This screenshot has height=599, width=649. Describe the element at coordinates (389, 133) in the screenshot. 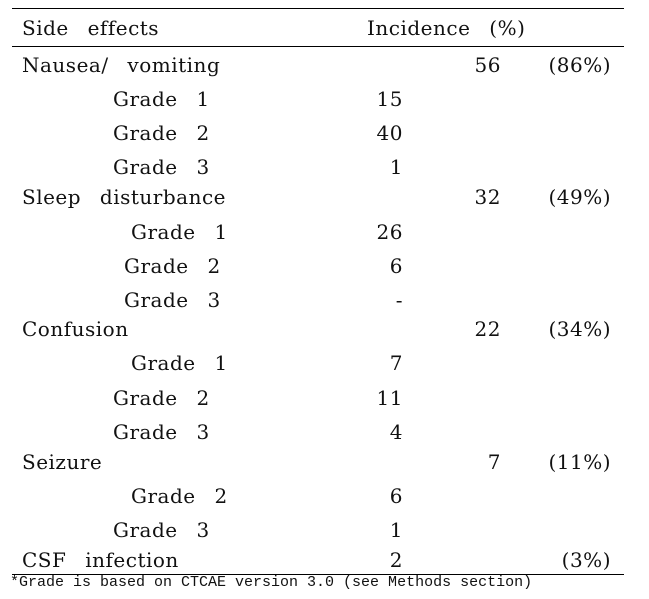

I see `grade-count: 40` at that location.